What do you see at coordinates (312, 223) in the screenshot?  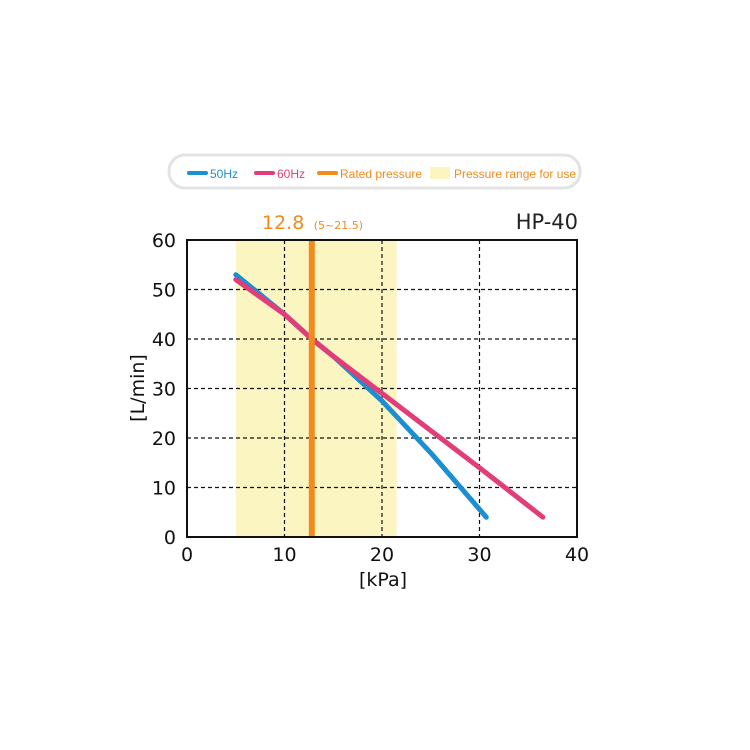 I see `rated-pressure-annotation: 12.8 (5~21.5)` at bounding box center [312, 223].